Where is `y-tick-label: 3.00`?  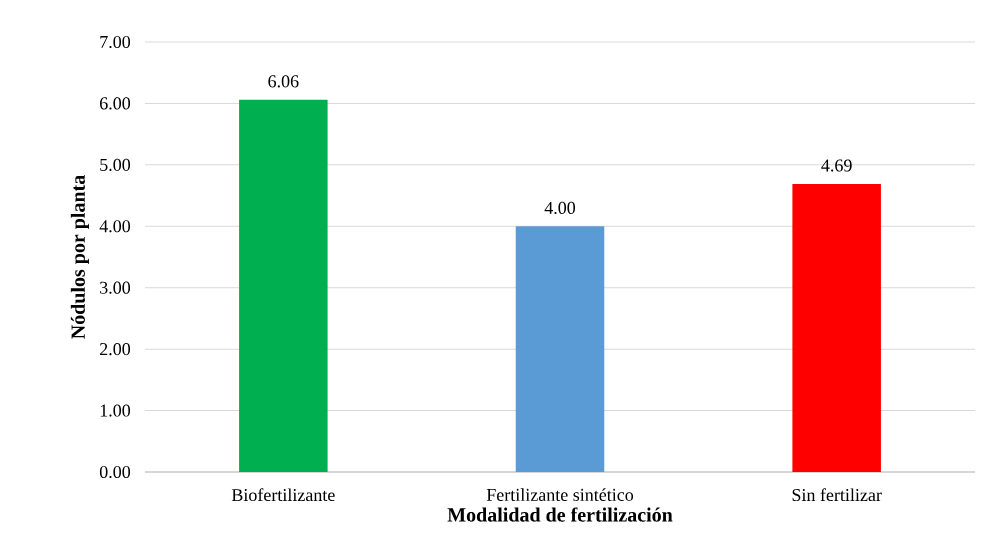
y-tick-label: 3.00 is located at coordinates (115, 287).